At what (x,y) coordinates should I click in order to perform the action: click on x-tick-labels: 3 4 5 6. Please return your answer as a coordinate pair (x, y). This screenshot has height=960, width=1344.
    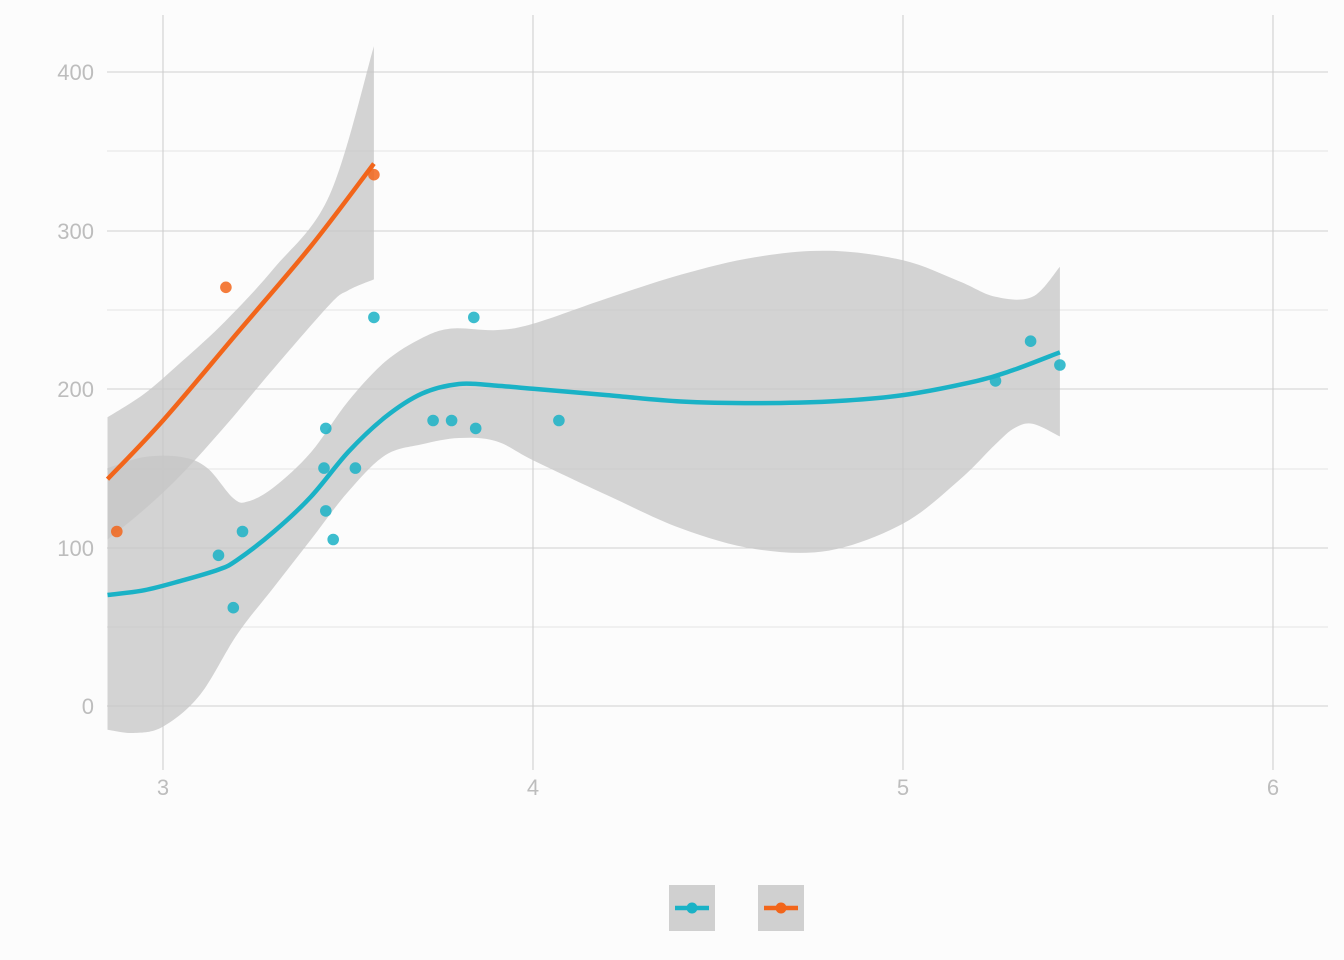
    Looking at the image, I should click on (718, 787).